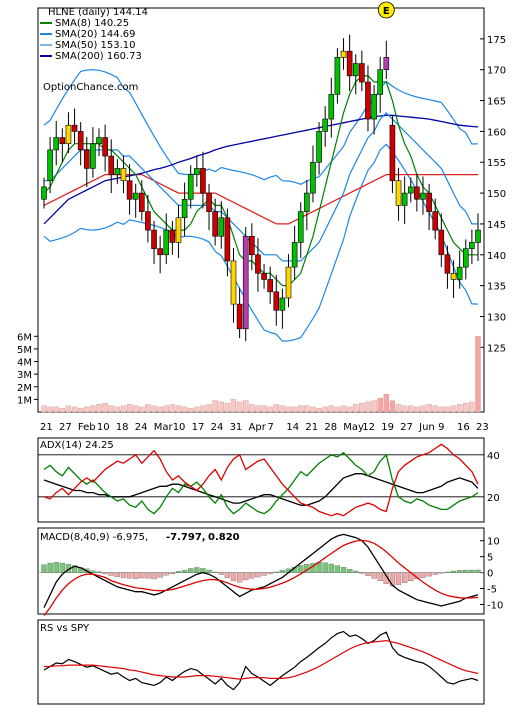 This screenshot has width=526, height=706. What do you see at coordinates (258, 427) in the screenshot?
I see `x-axis-label: Apr` at bounding box center [258, 427].